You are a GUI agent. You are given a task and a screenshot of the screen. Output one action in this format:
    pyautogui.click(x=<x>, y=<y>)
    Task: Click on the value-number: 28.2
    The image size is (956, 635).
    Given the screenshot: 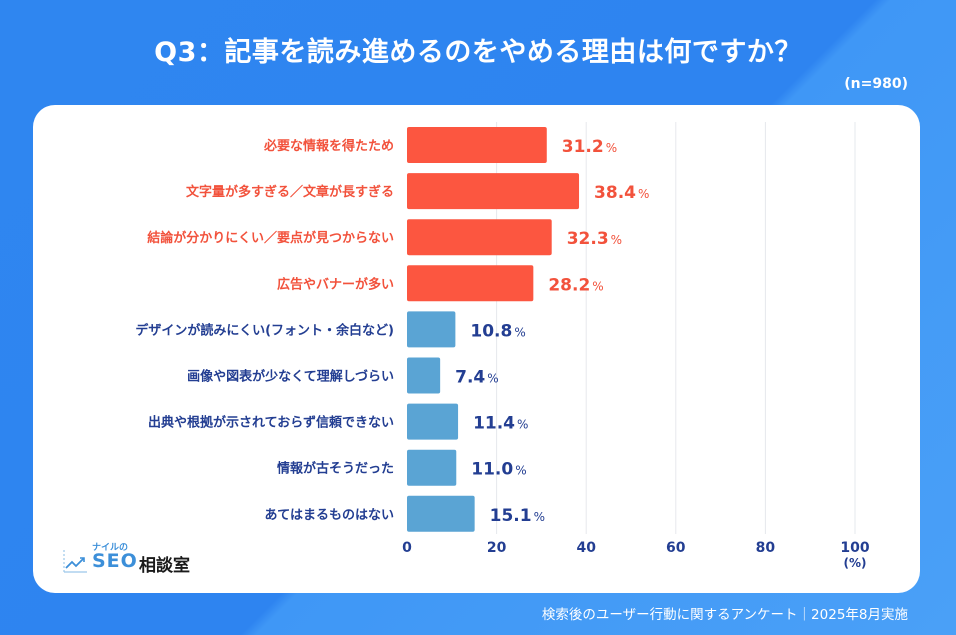 What is the action you would take?
    pyautogui.click(x=569, y=285)
    